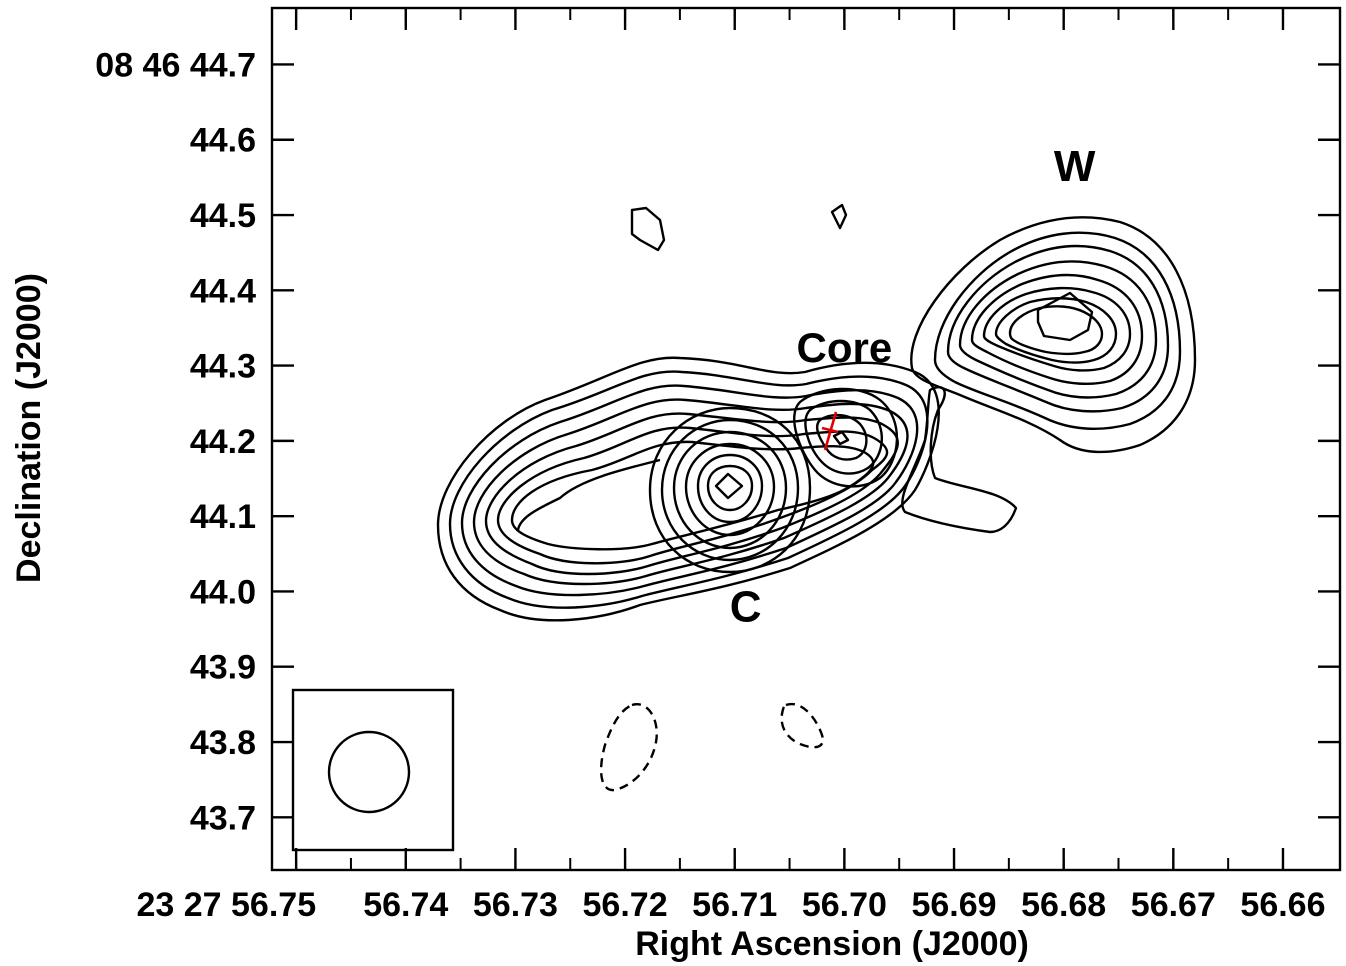  What do you see at coordinates (625, 905) in the screenshot?
I see `x-tick-label: 56.72` at bounding box center [625, 905].